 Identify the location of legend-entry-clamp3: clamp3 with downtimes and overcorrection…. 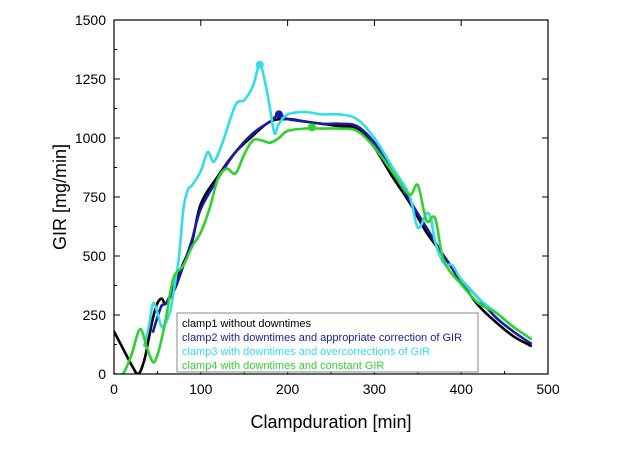
(306, 352).